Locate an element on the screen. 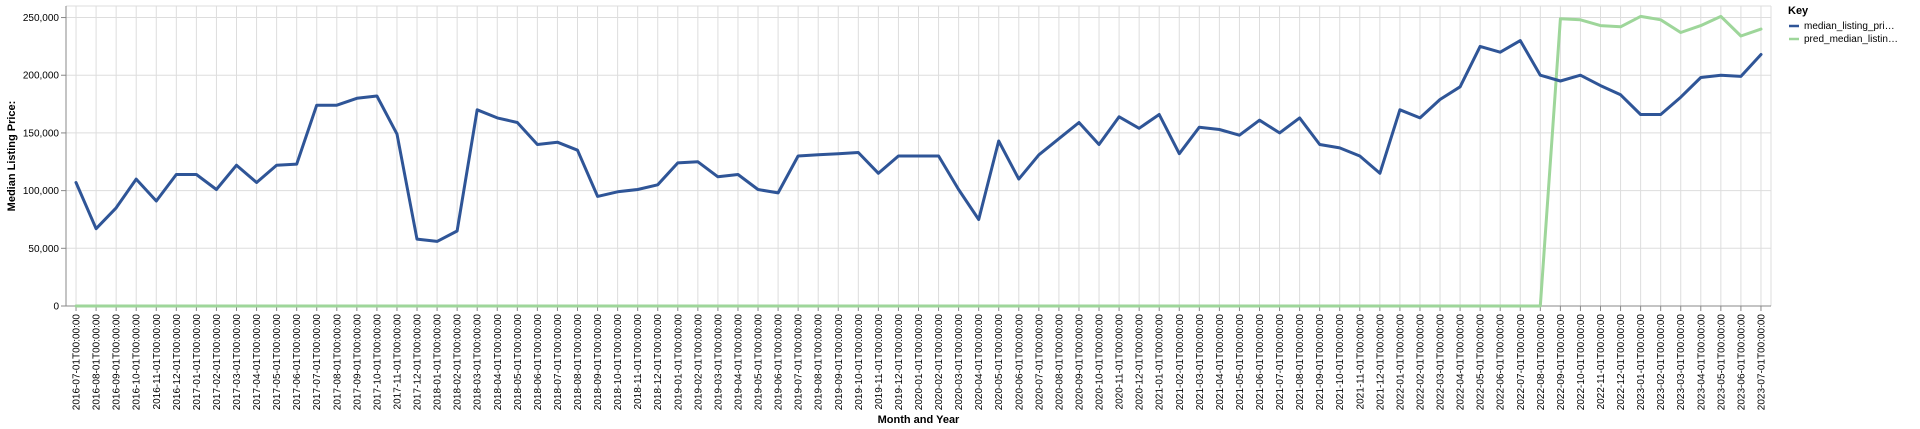 This screenshot has width=1920, height=429. x-tick-label: 2018-04-01T00:00:00 is located at coordinates (498, 362).